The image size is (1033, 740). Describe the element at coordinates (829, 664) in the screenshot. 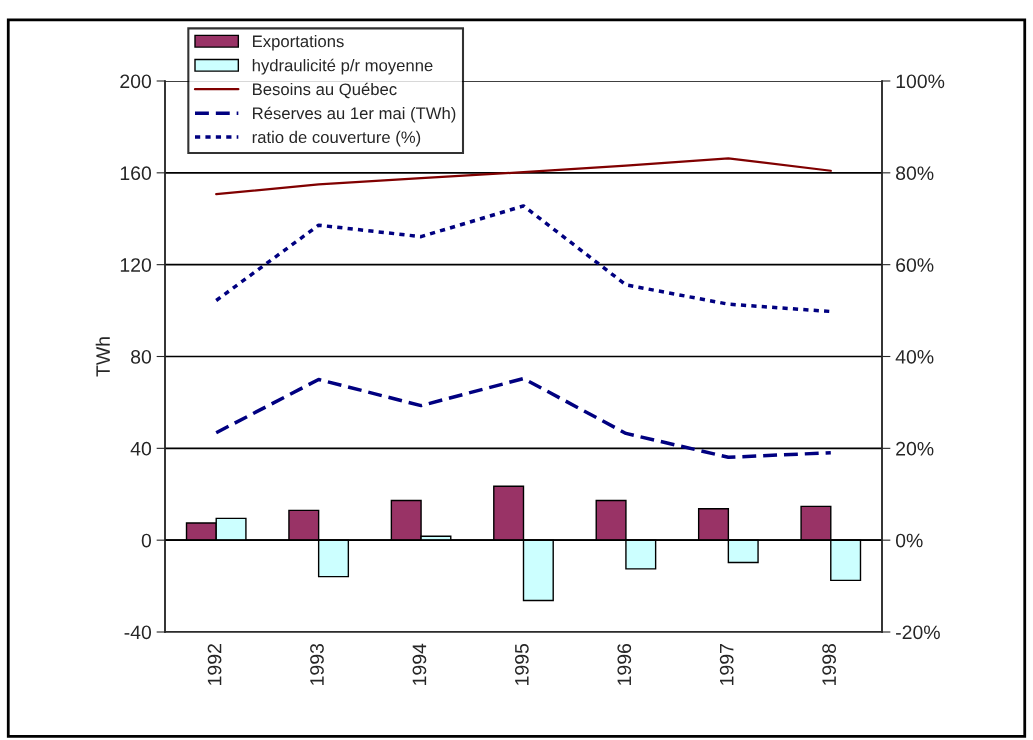

I see `x-tick-label: 1998` at that location.